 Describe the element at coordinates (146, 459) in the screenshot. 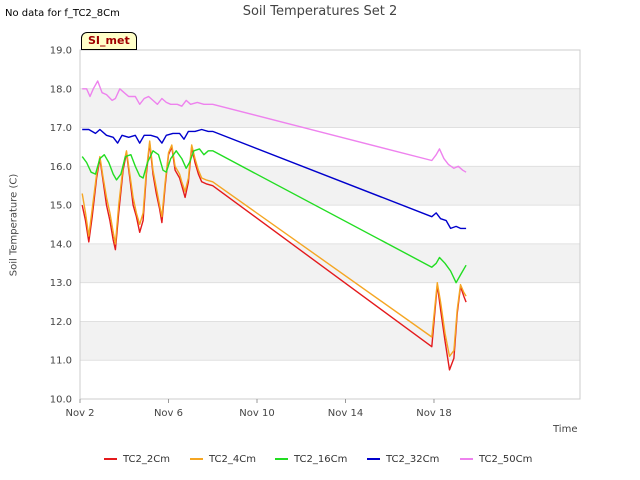

I see `legend-label: TC2_2Cm` at that location.